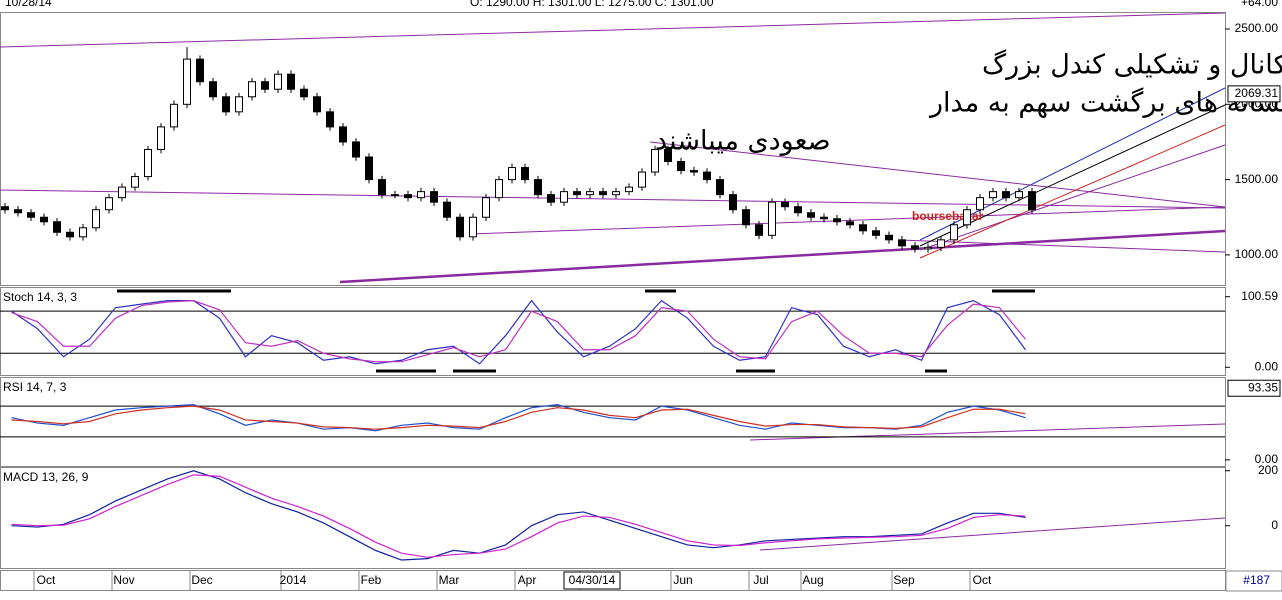  Describe the element at coordinates (1257, 254) in the screenshot. I see `y-tick-label: 1000.00` at that location.